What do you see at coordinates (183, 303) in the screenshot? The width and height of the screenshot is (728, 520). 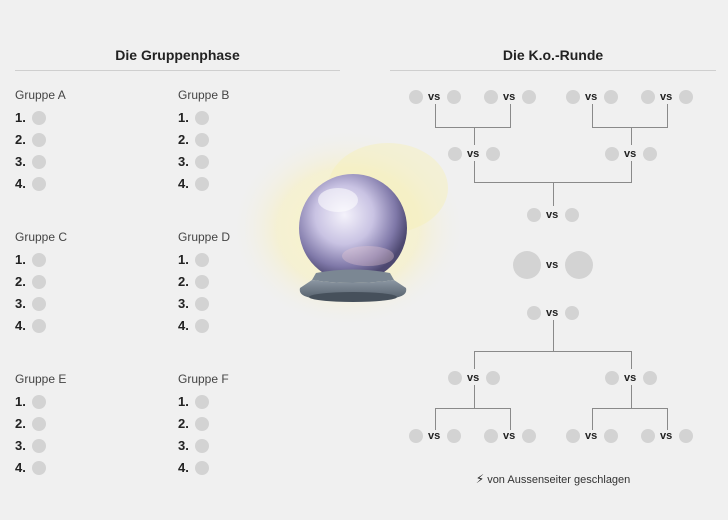 I see `rank-number: 3.` at bounding box center [183, 303].